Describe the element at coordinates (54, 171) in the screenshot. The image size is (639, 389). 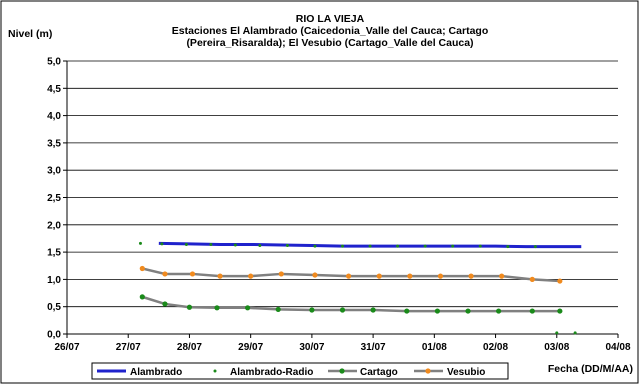
I see `y-tick-label: 3,0` at that location.